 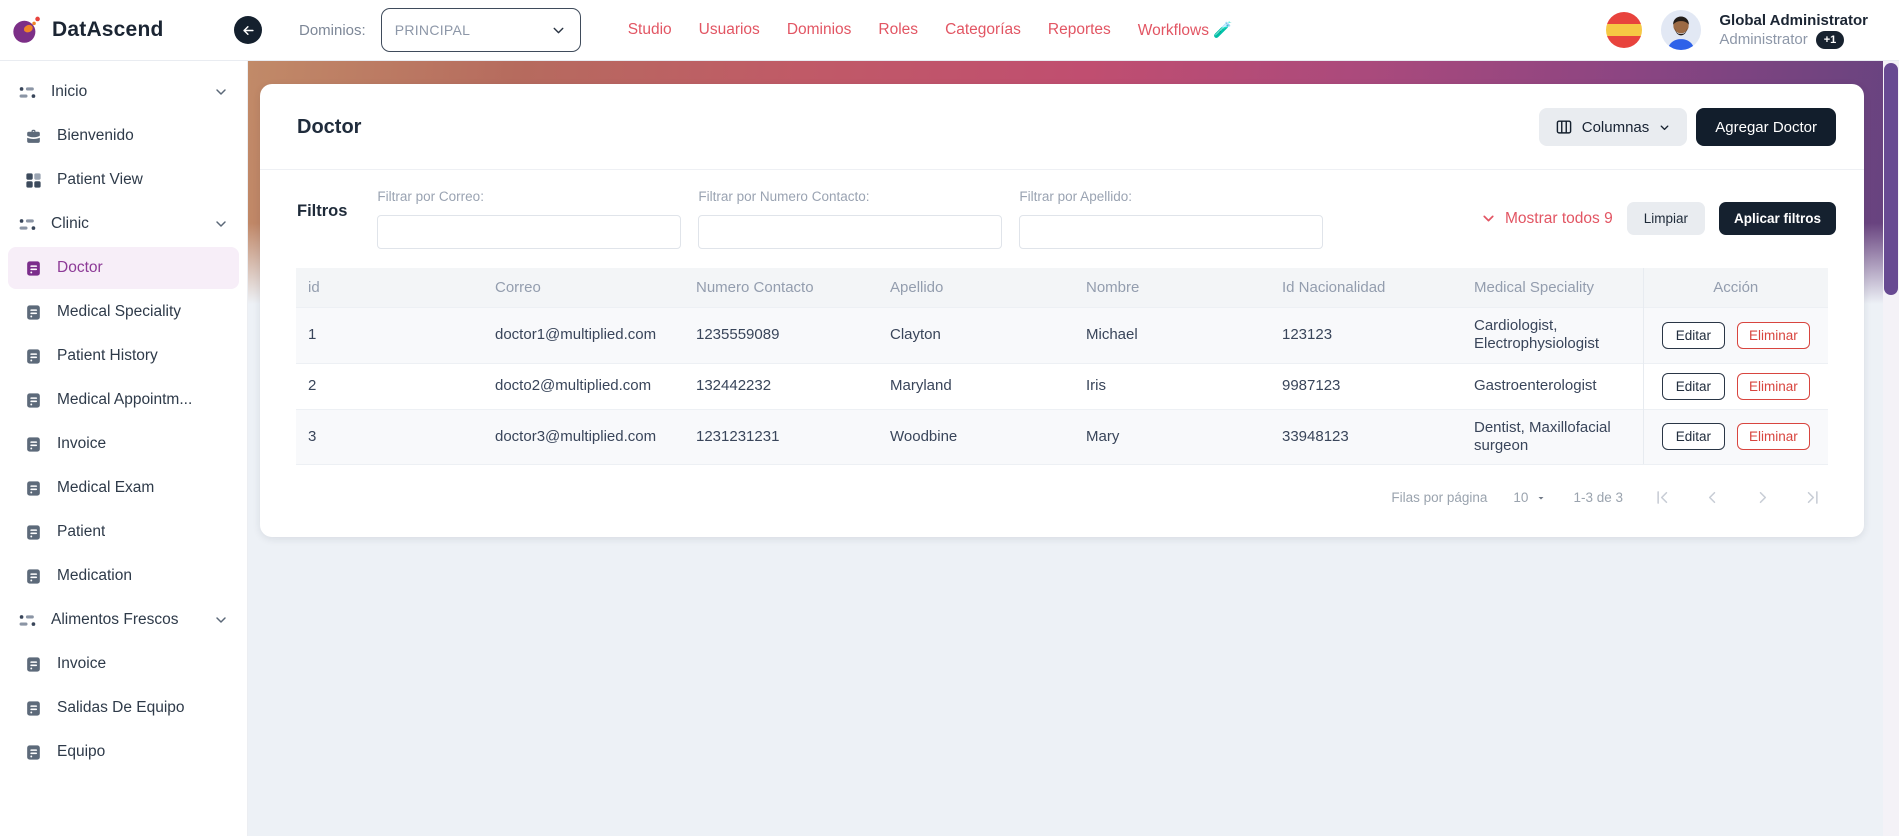 I want to click on briefcase-icon, so click(x=33, y=136).